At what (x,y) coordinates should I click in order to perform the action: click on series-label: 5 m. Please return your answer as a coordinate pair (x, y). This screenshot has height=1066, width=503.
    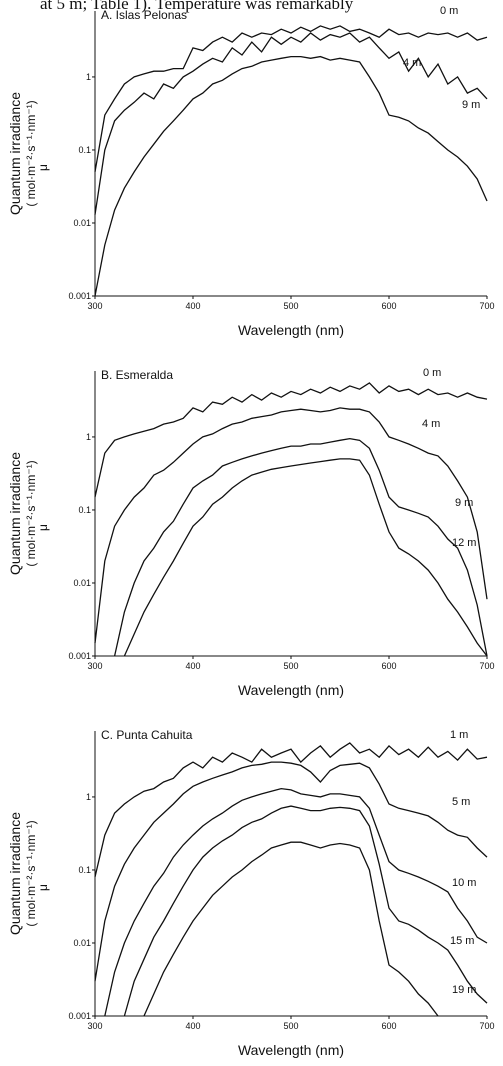
    Looking at the image, I should click on (461, 802).